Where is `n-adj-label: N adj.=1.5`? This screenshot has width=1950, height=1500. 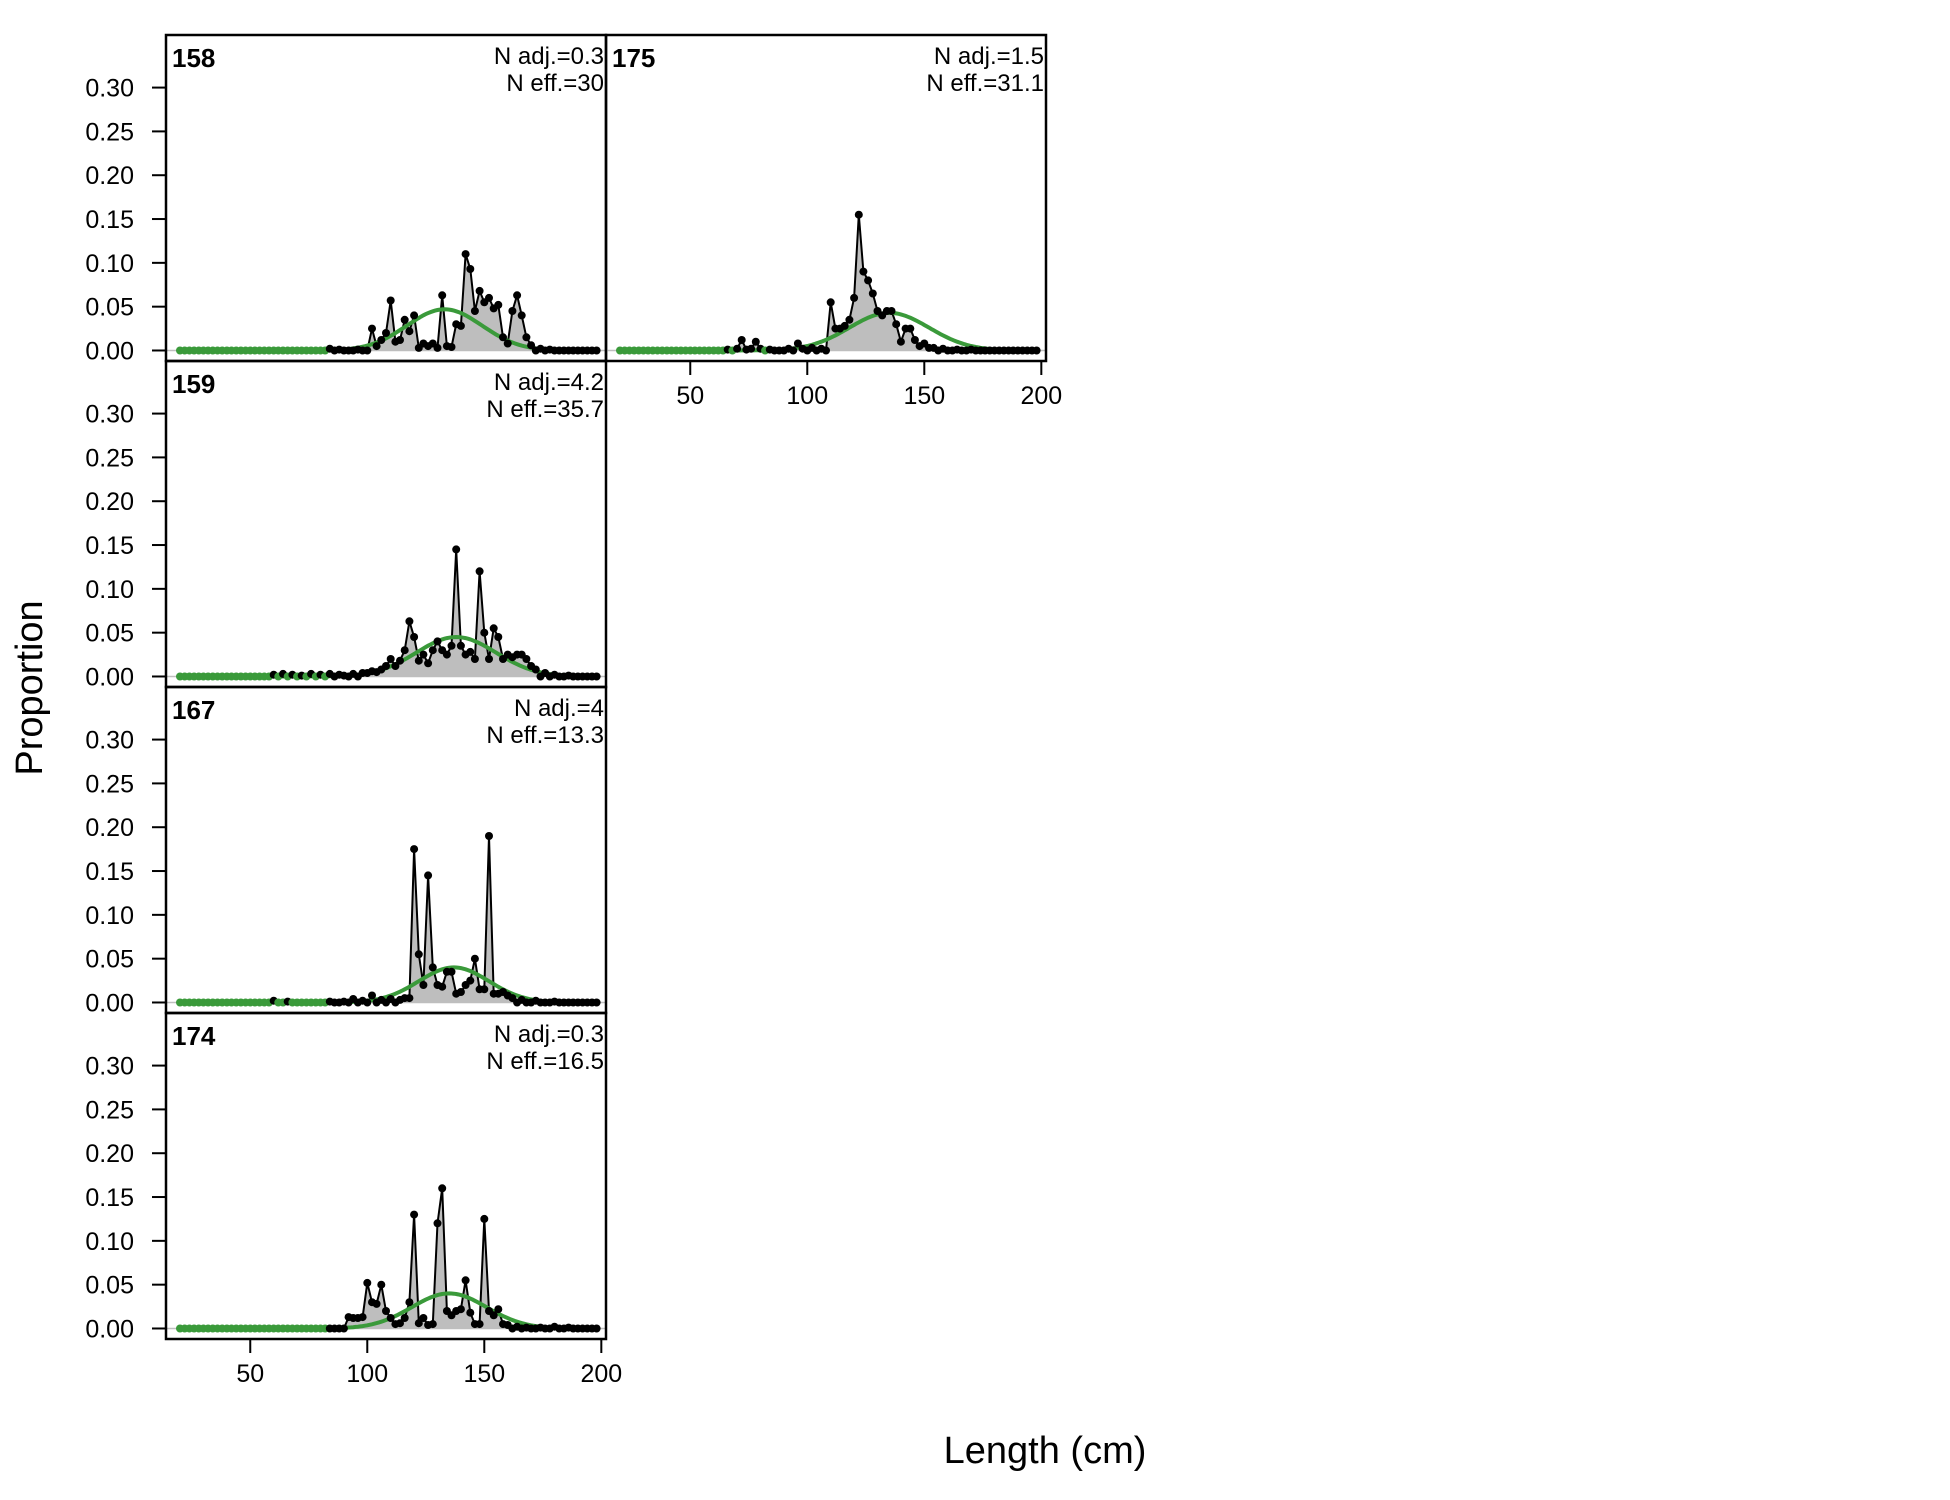
n-adj-label: N adj.=1.5 is located at coordinates (989, 56).